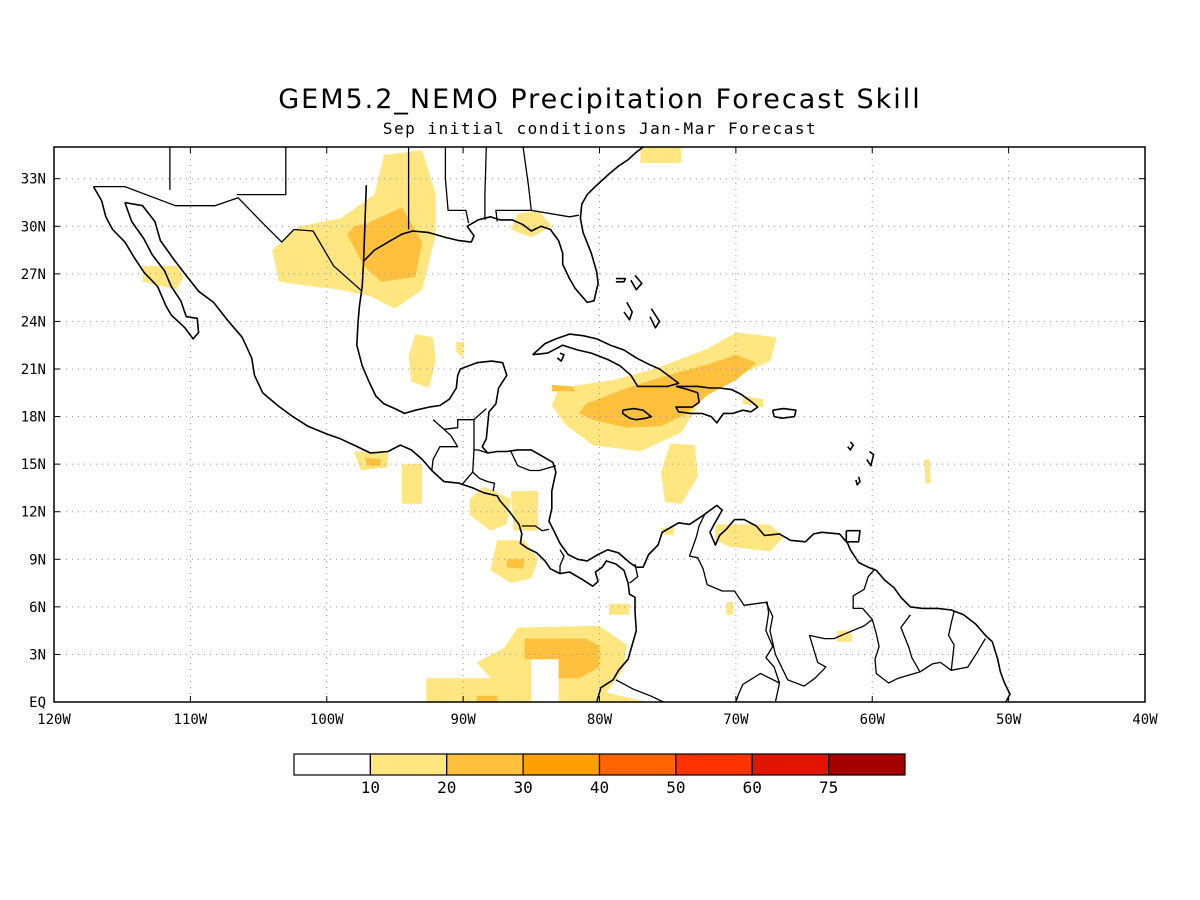 The image size is (1200, 900). Describe the element at coordinates (191, 720) in the screenshot. I see `lon-tick-label: 110W` at that location.